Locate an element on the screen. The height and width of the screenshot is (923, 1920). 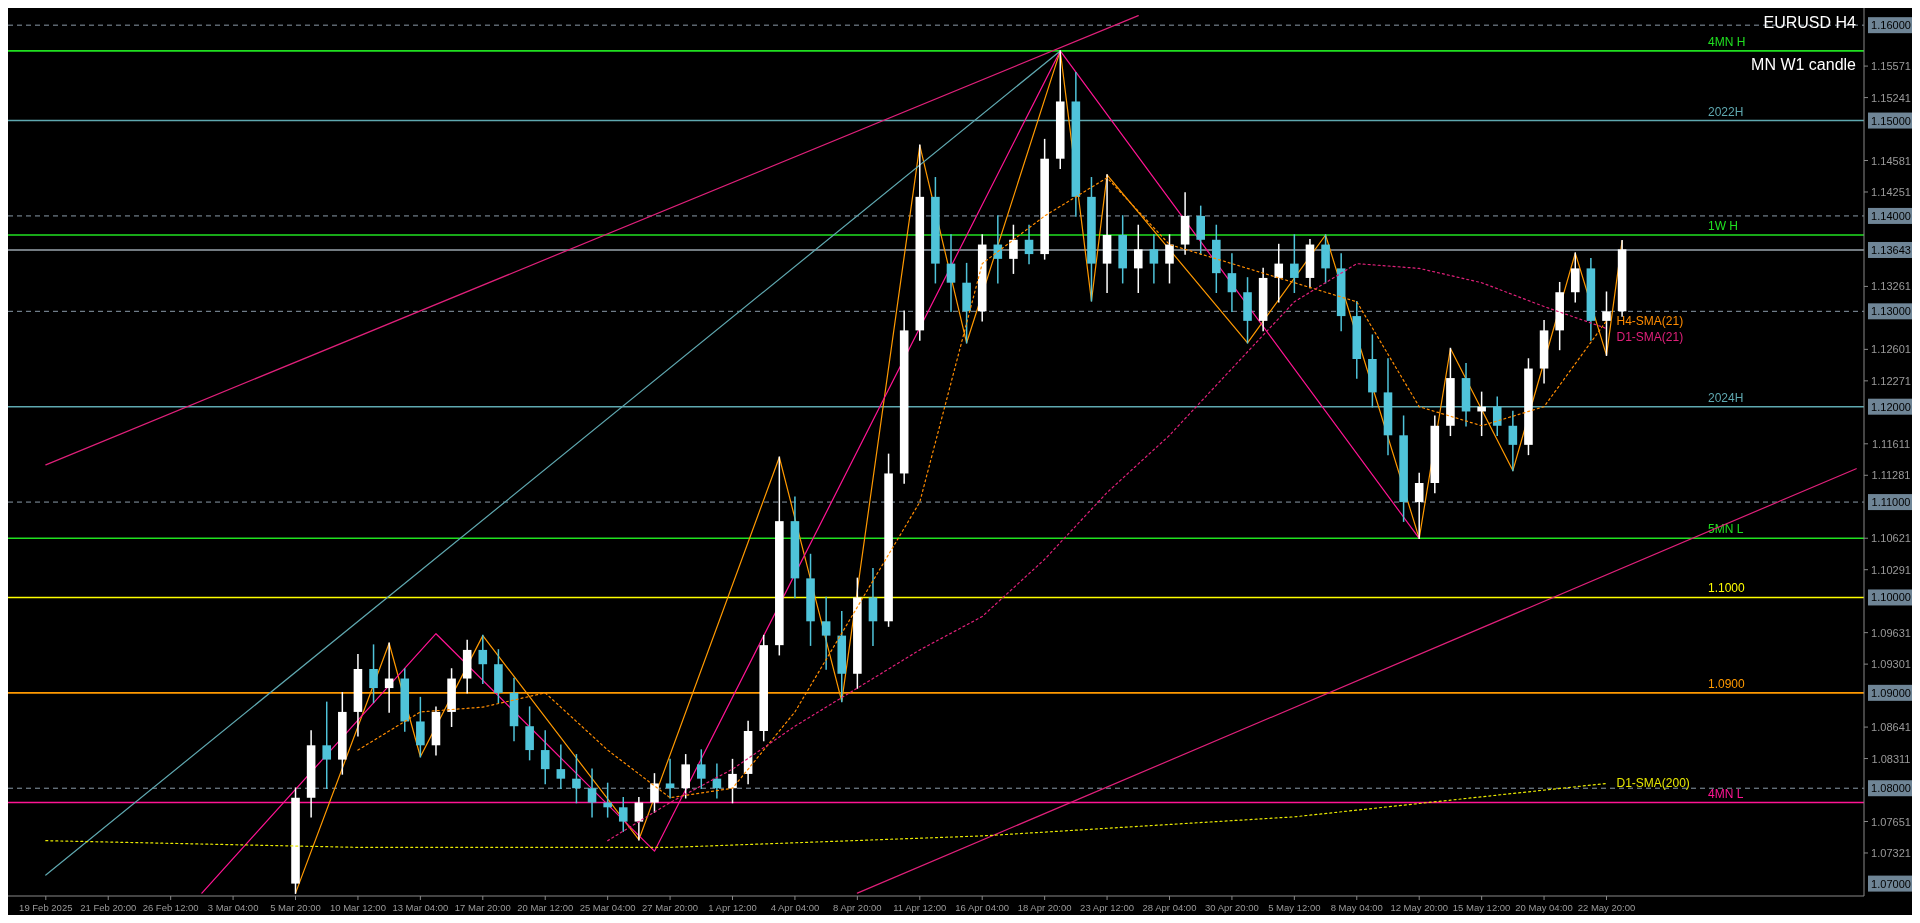
y-tick-label: 1.11000 is located at coordinates (1891, 502).